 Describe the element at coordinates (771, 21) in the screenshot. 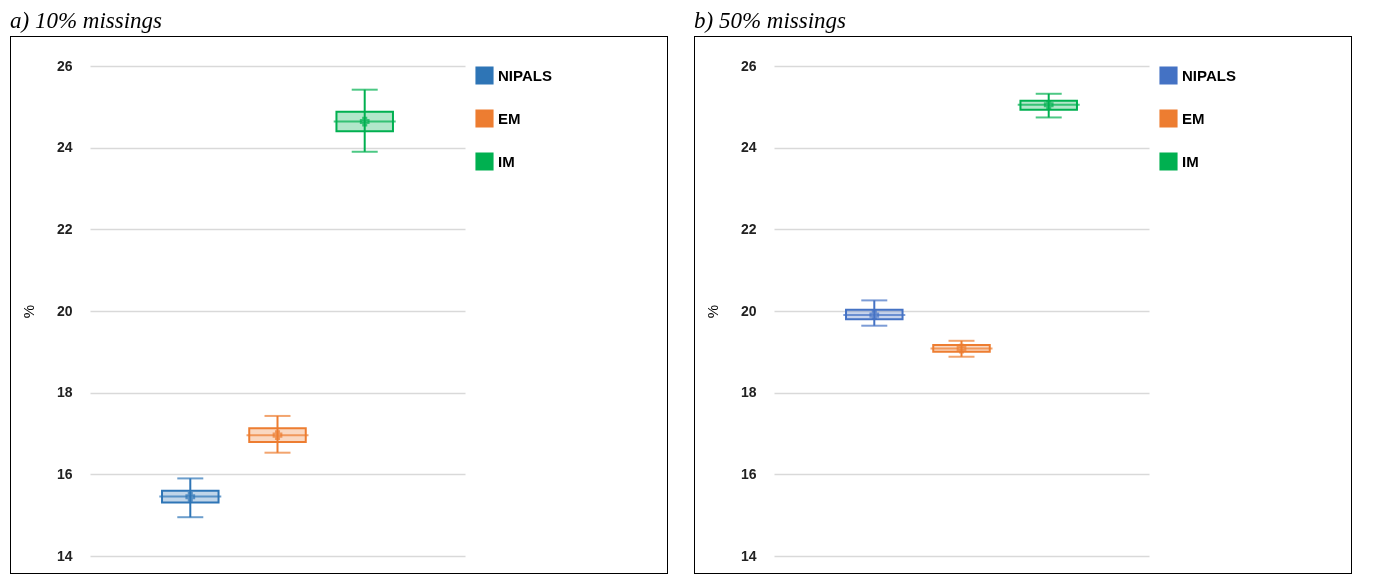

I see `chart-title: b) 50% missings` at that location.